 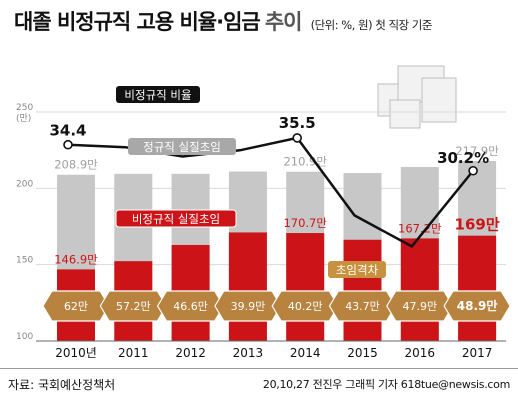 What do you see at coordinates (23, 118) in the screenshot?
I see `y-tick-unit: (만)` at bounding box center [23, 118].